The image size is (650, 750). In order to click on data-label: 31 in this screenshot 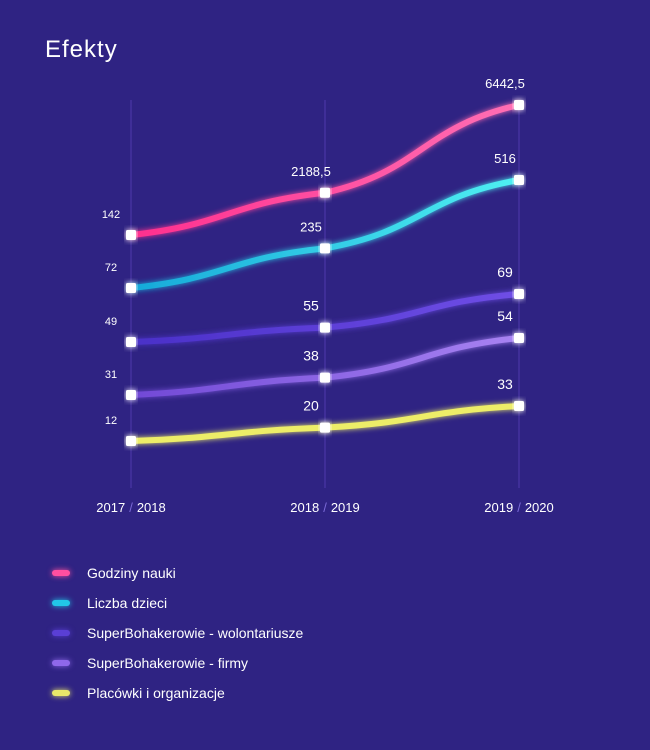, I will do `click(111, 375)`.